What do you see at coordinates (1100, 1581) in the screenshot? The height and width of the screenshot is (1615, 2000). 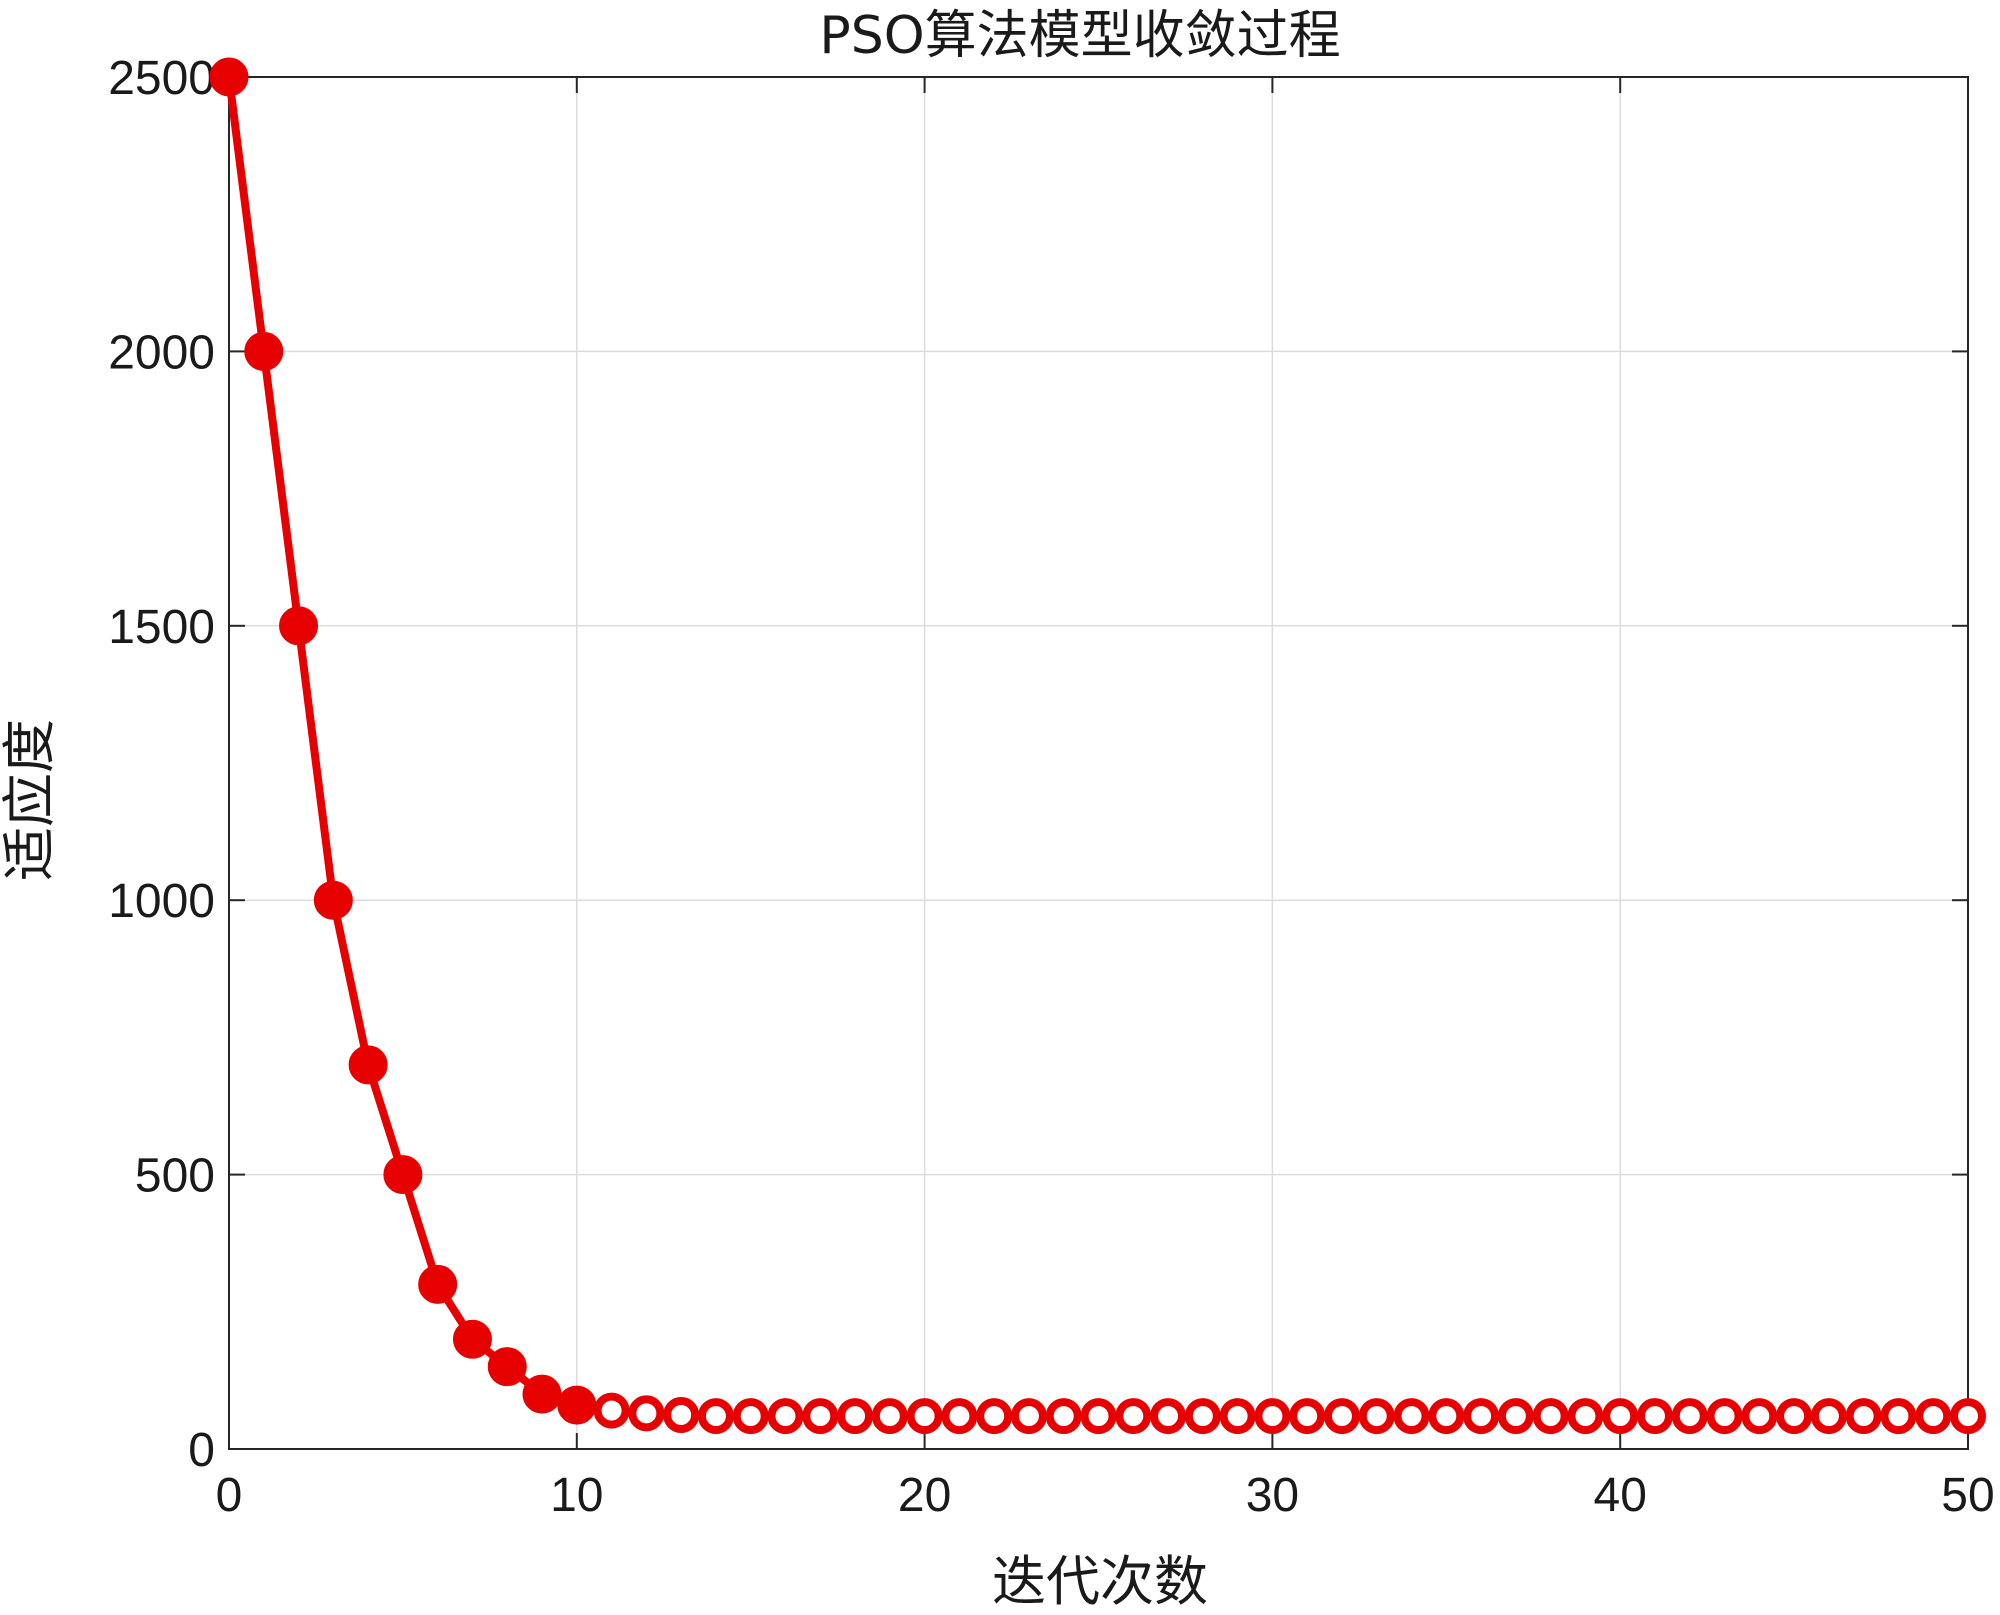 I see `x-axis-label: 迭代次数` at bounding box center [1100, 1581].